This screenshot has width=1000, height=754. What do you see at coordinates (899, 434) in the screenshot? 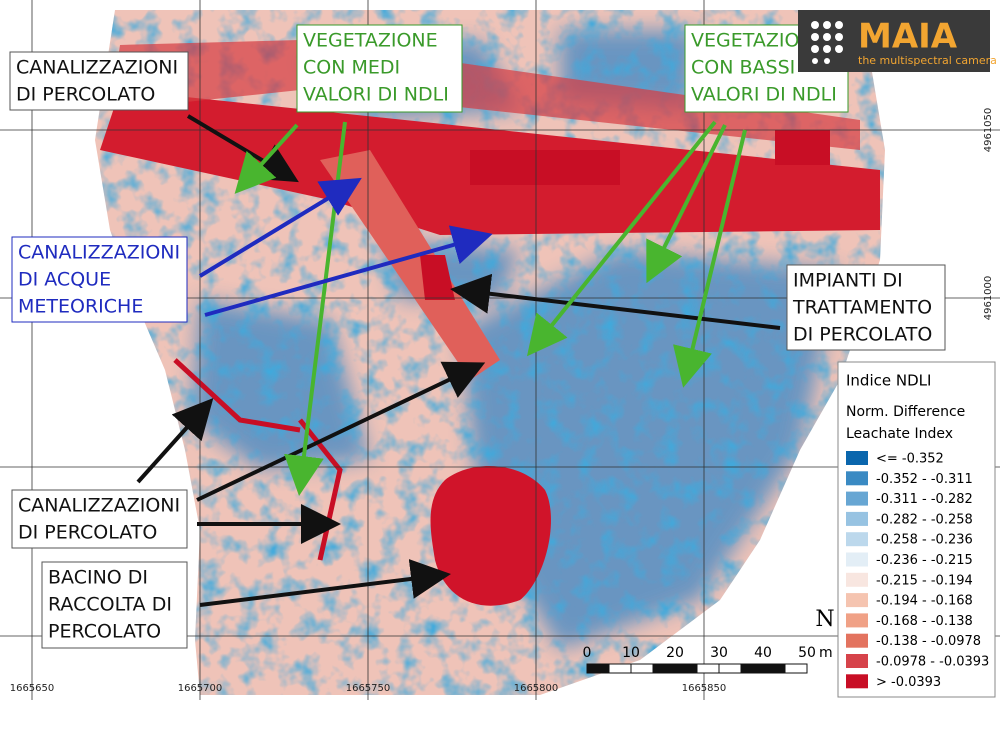
I see `legend-subtitle: Leachate Index` at bounding box center [899, 434].